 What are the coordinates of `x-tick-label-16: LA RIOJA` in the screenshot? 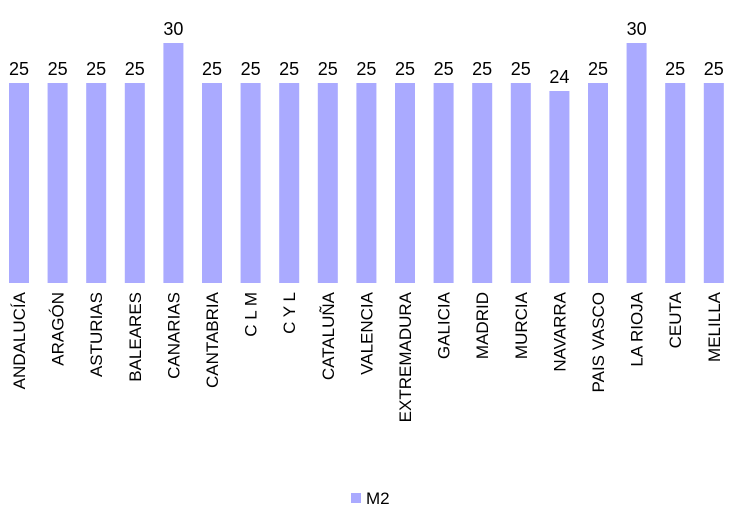 It's located at (637, 328).